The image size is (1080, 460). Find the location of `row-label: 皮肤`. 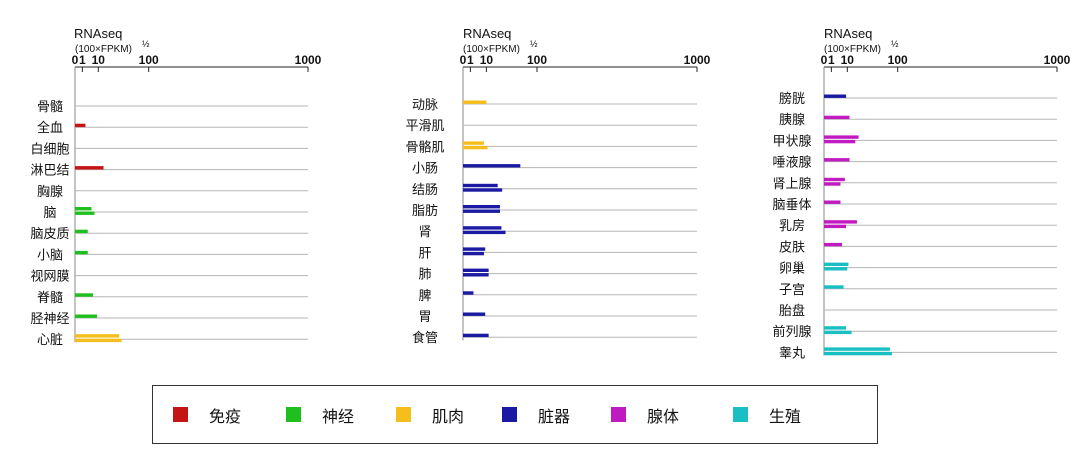

row-label: 皮肤 is located at coordinates (792, 247).